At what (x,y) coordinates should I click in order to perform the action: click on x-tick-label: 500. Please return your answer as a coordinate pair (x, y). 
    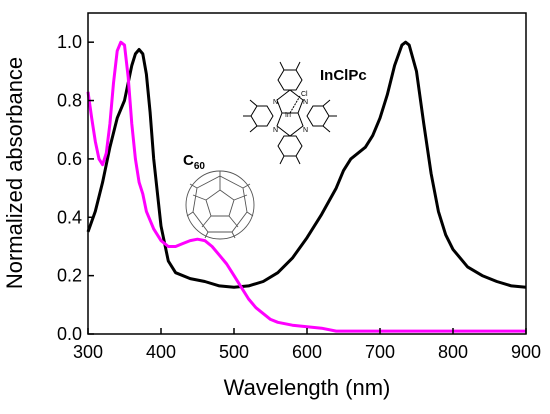
    Looking at the image, I should click on (234, 352).